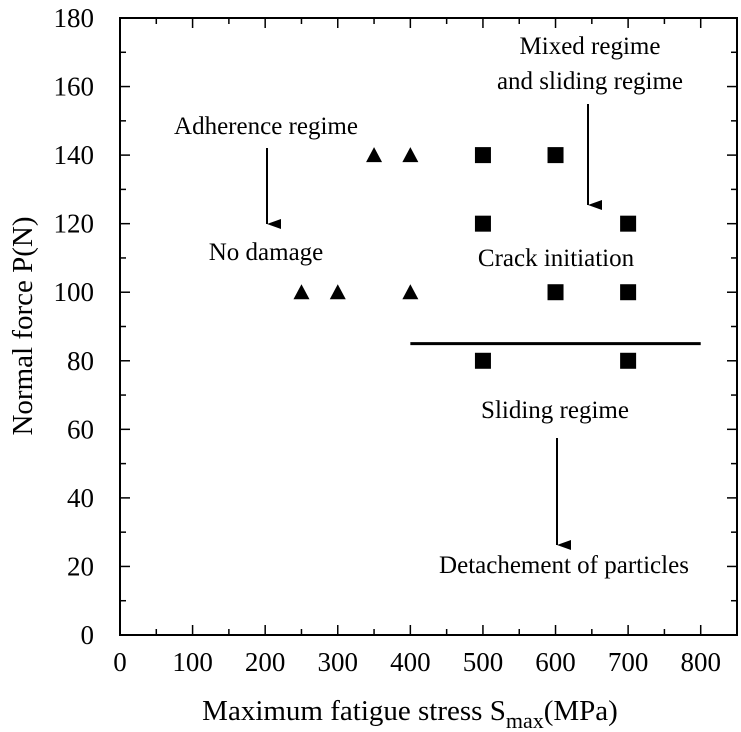  I want to click on y-tick-label: 100, so click(74, 292).